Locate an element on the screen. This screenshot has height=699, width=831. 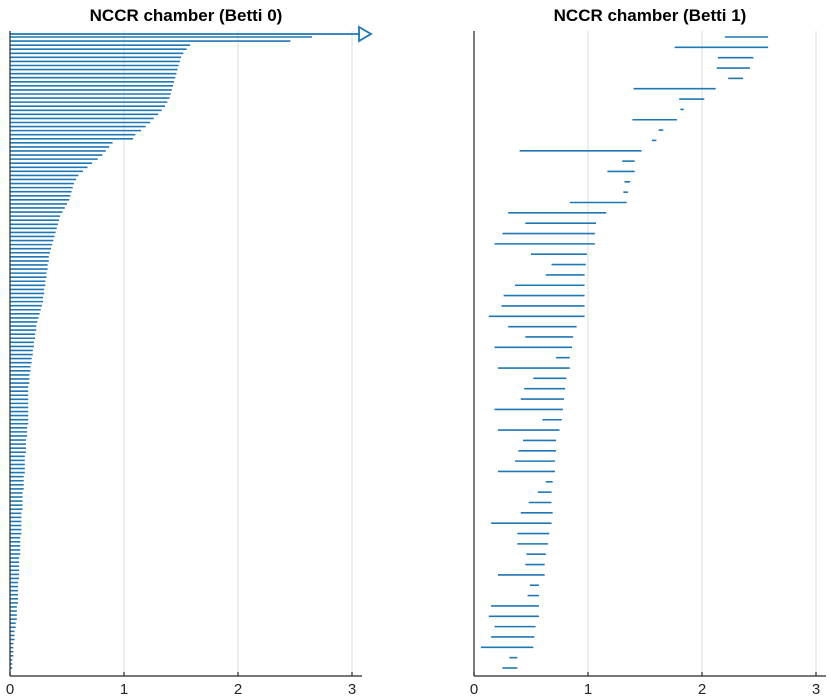
betti1-title: NCCR chamber (Betti 1) is located at coordinates (650, 15).